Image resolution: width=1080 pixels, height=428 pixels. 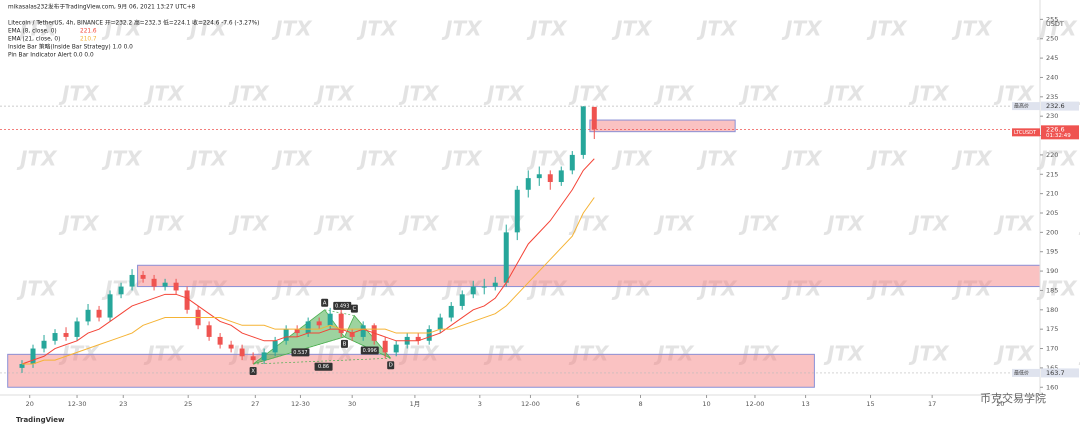 I want to click on currency: USDT, so click(x=1055, y=24).